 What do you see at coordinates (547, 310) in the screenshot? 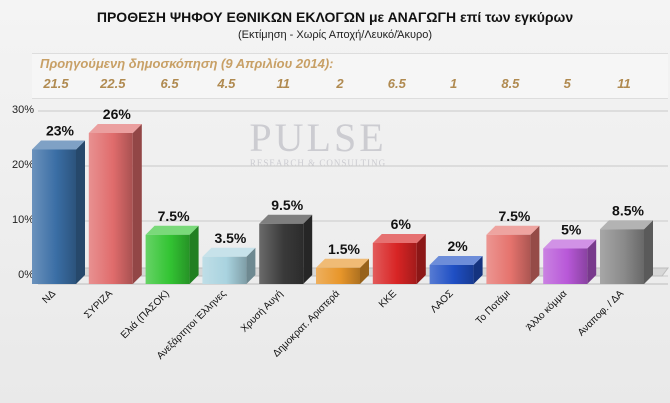
I see `category-label: Άλλο κόμμα` at bounding box center [547, 310].